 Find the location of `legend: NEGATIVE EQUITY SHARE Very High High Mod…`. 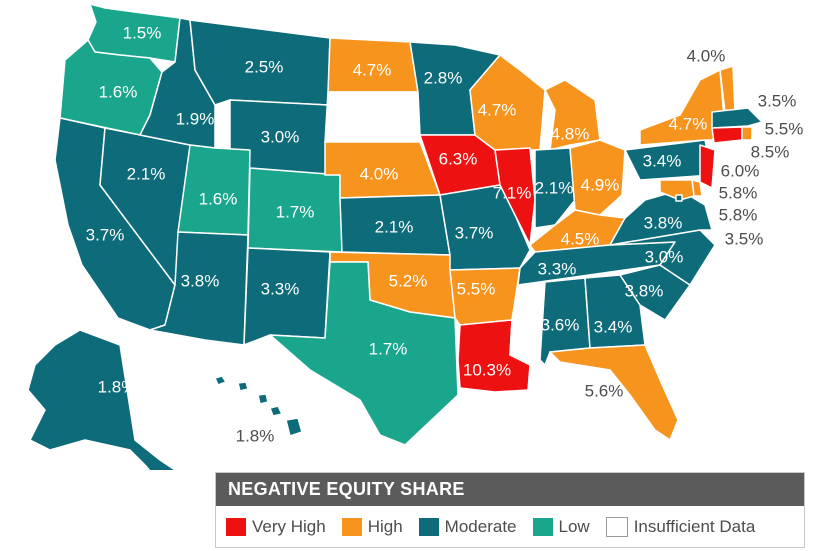

legend: NEGATIVE EQUITY SHARE Very High High Mod… is located at coordinates (510, 510).